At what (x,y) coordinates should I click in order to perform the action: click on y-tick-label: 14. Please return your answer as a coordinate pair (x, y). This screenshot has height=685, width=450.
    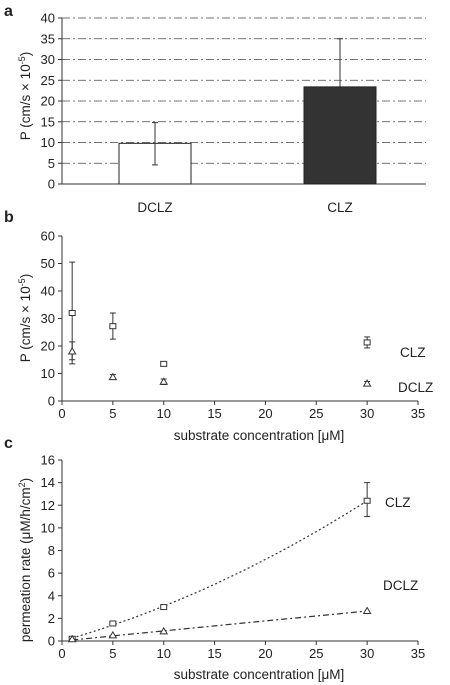
    Looking at the image, I should click on (48, 482).